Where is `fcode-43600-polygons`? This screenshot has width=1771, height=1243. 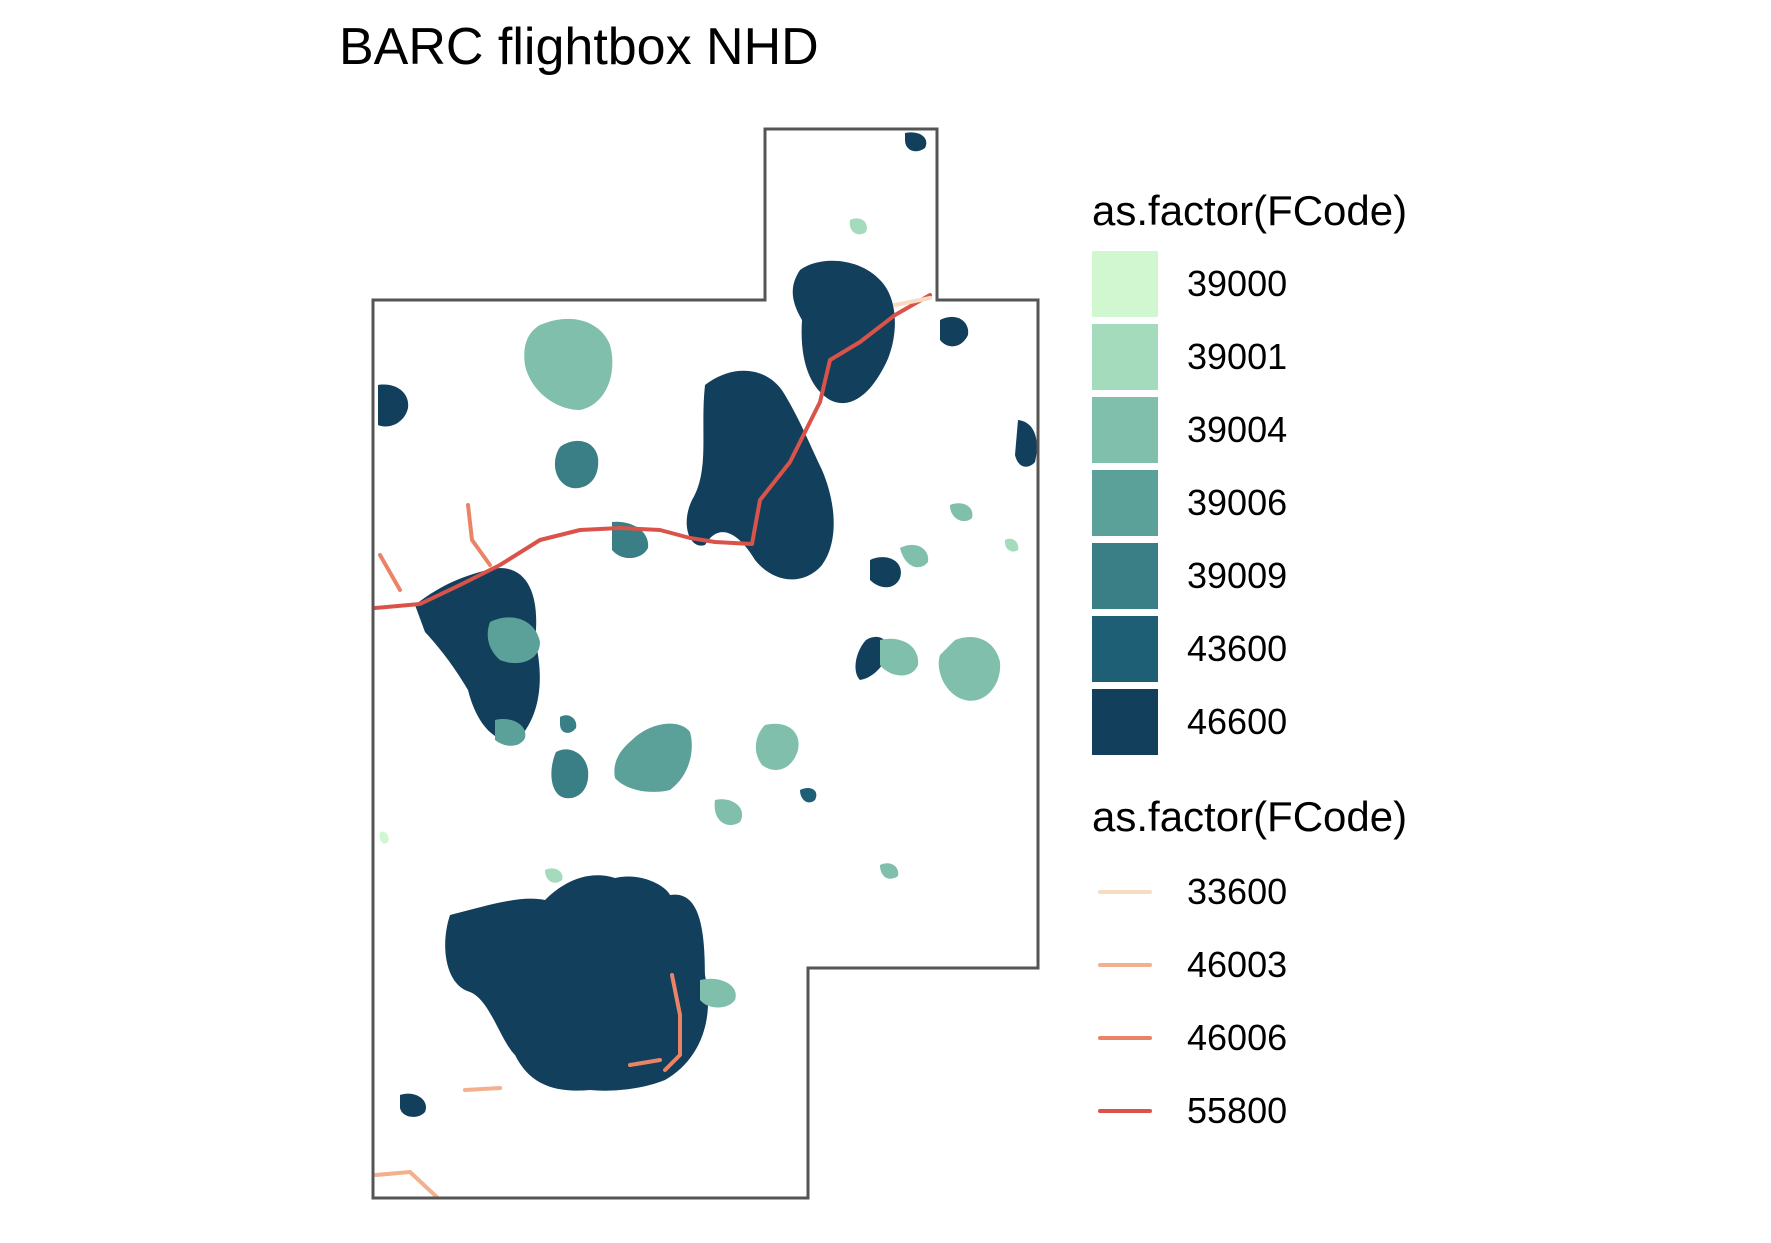
fcode-43600-polygons is located at coordinates (808, 795).